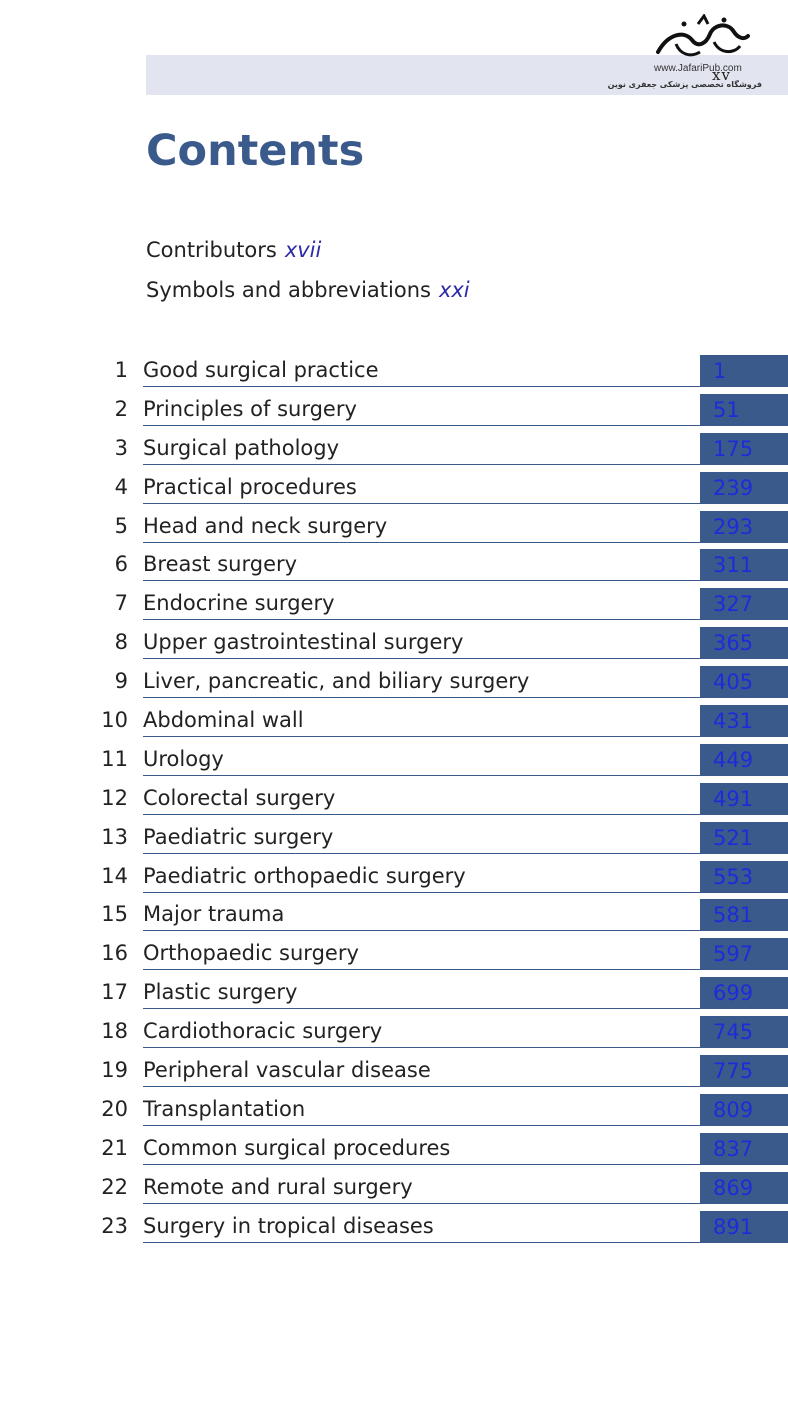 This screenshot has width=788, height=1418. I want to click on chapter-row: 20 Transplantation 809, so click(394, 1113).